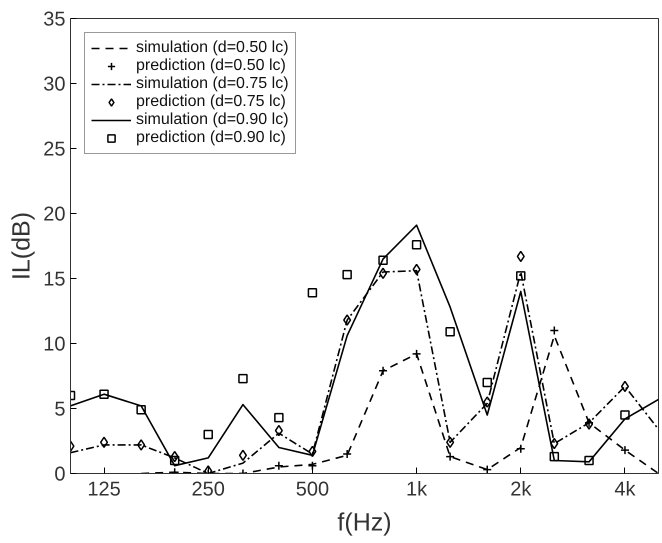  I want to click on y-tick-label: 5, so click(60, 409).